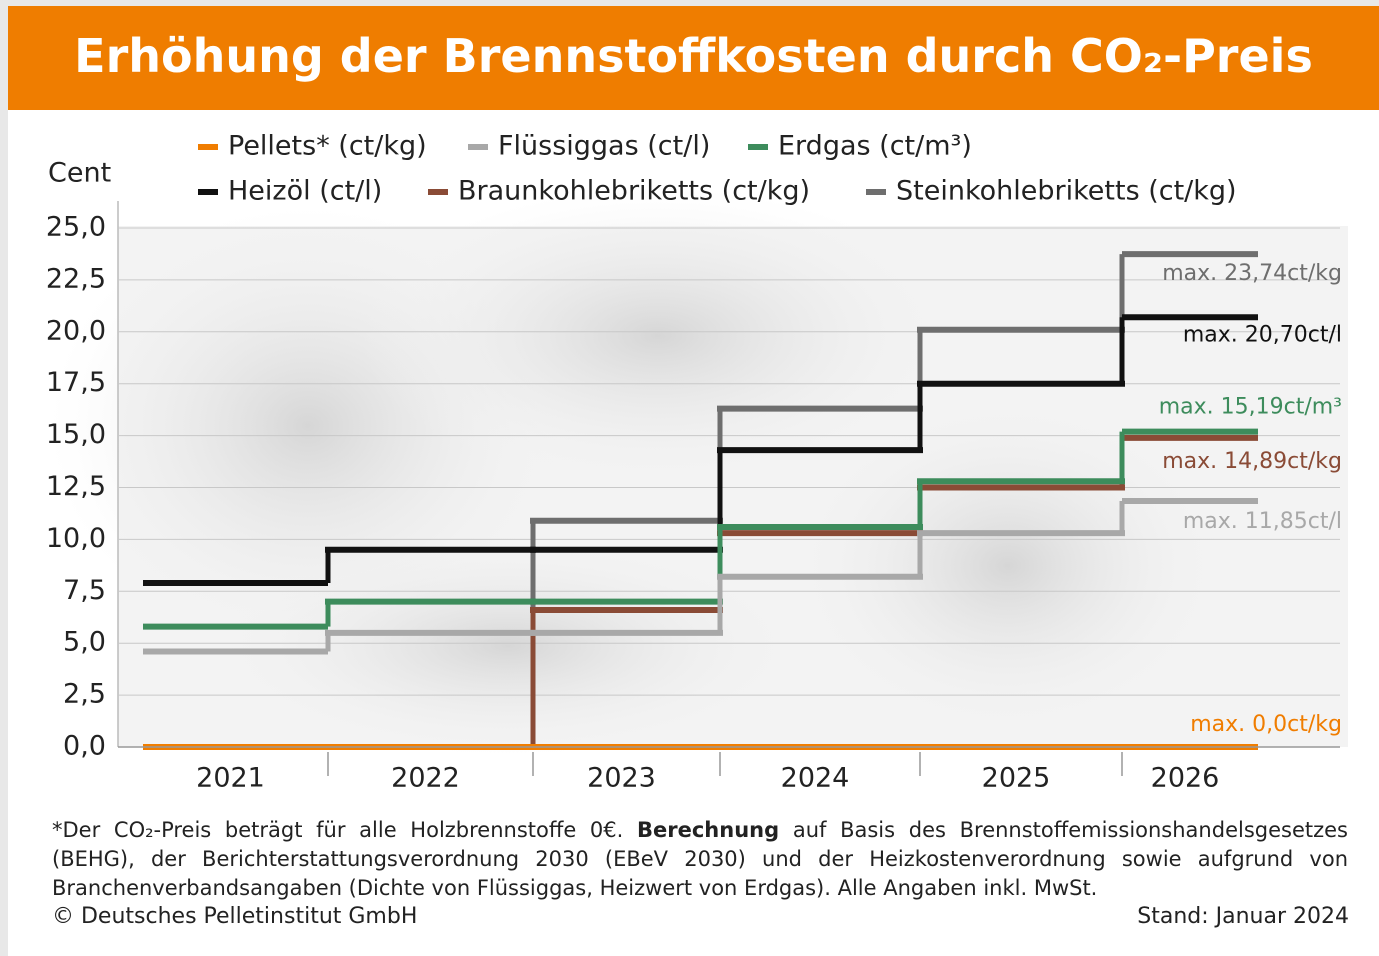  Describe the element at coordinates (230, 778) in the screenshot. I see `x-tick-label: 2021` at that location.